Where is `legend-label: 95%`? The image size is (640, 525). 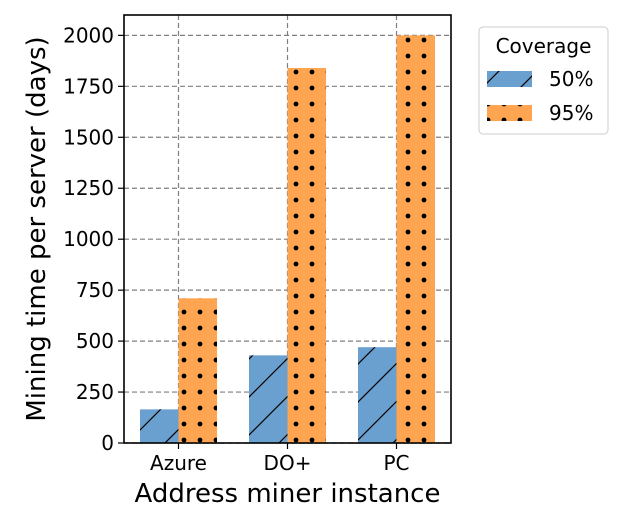
legend-label: 95% is located at coordinates (571, 113).